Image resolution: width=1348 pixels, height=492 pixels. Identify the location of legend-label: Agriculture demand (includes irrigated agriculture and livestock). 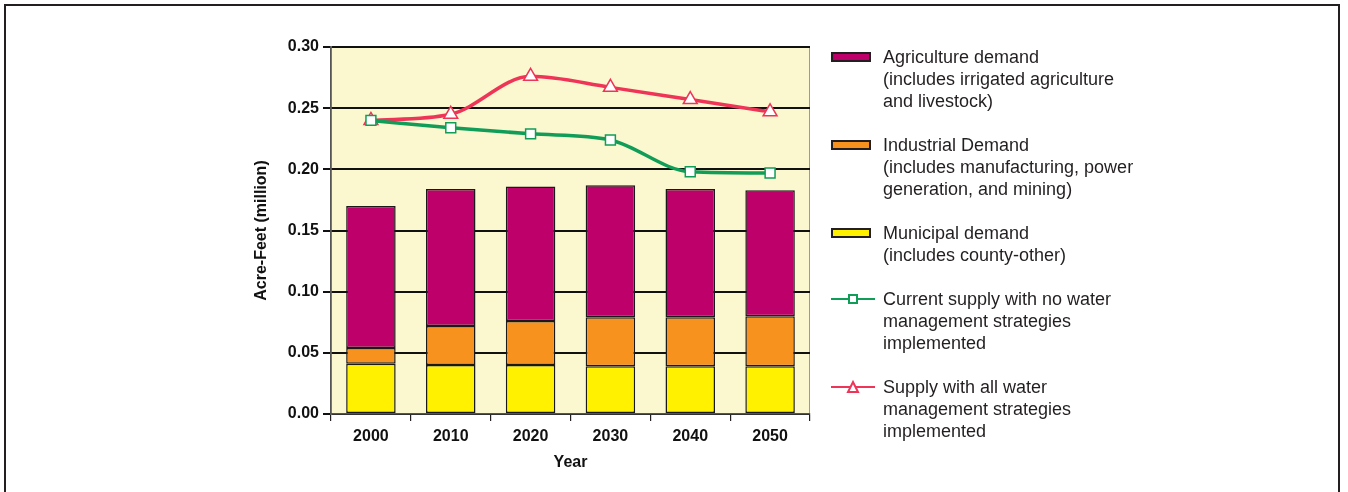
(999, 79).